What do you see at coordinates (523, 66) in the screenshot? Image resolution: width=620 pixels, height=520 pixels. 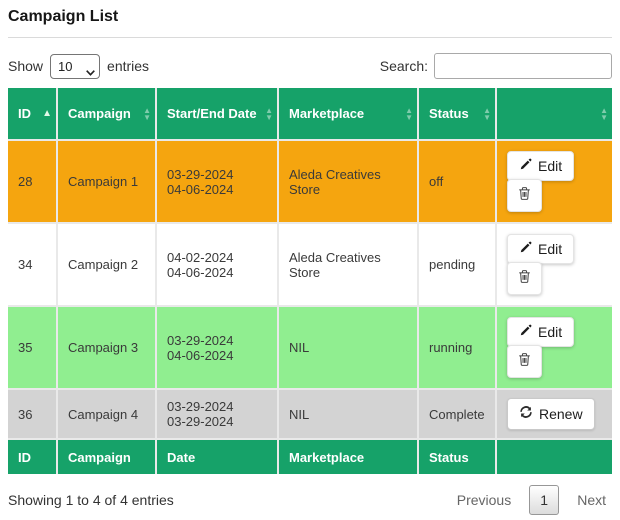 I see `search-input` at bounding box center [523, 66].